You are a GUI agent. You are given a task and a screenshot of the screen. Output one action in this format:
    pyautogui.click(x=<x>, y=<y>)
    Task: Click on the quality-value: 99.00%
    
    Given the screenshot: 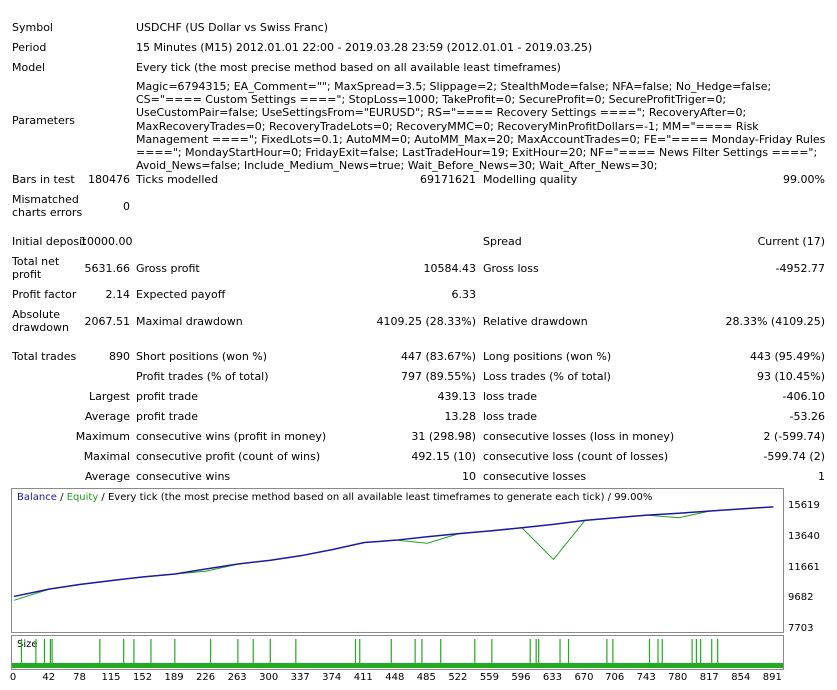 What is the action you would take?
    pyautogui.click(x=804, y=179)
    